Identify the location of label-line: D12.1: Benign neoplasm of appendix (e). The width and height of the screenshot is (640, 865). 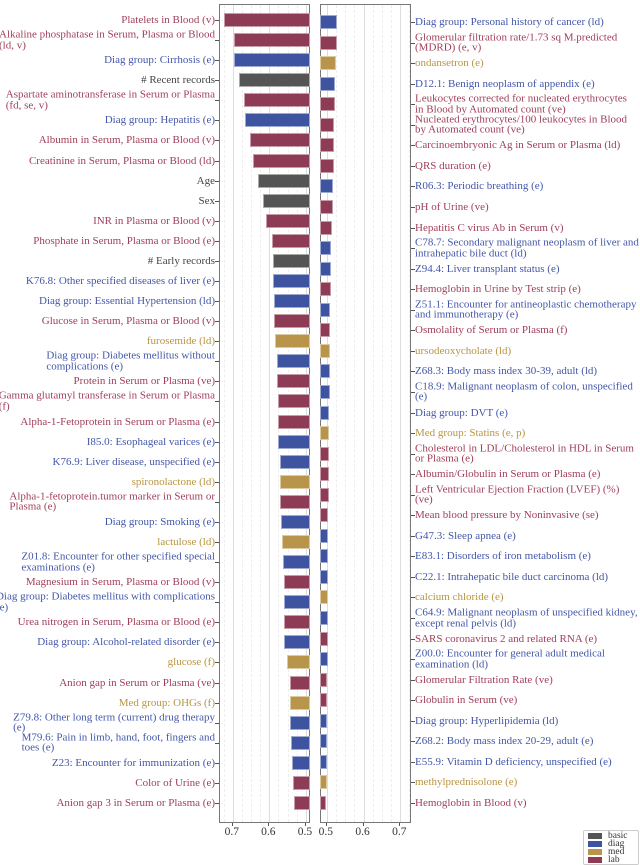
(505, 83).